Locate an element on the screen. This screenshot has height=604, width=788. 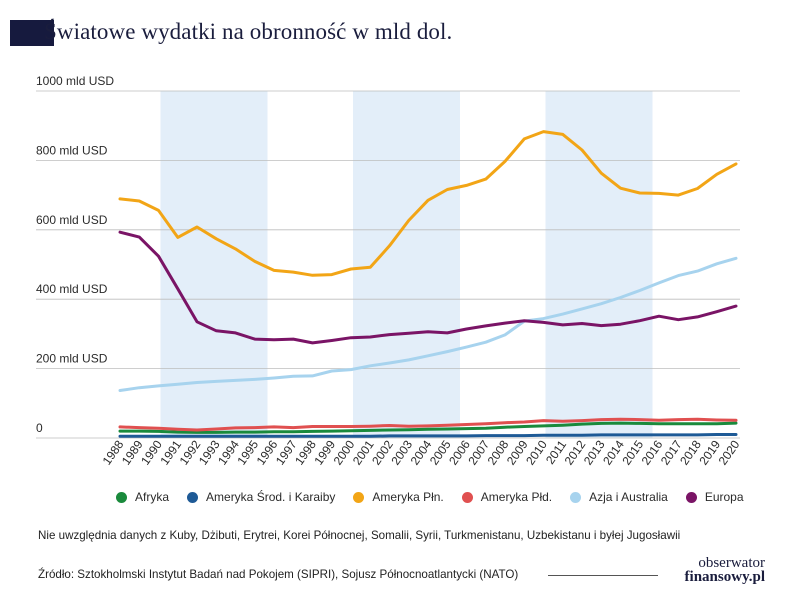
legend-item-europa: Europa is located at coordinates (714, 497).